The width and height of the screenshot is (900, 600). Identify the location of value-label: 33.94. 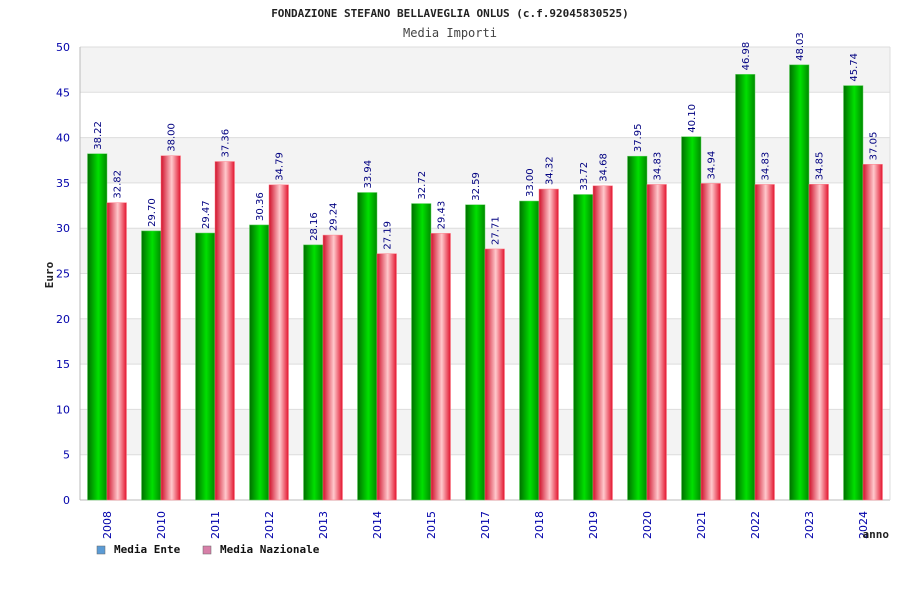
(368, 174).